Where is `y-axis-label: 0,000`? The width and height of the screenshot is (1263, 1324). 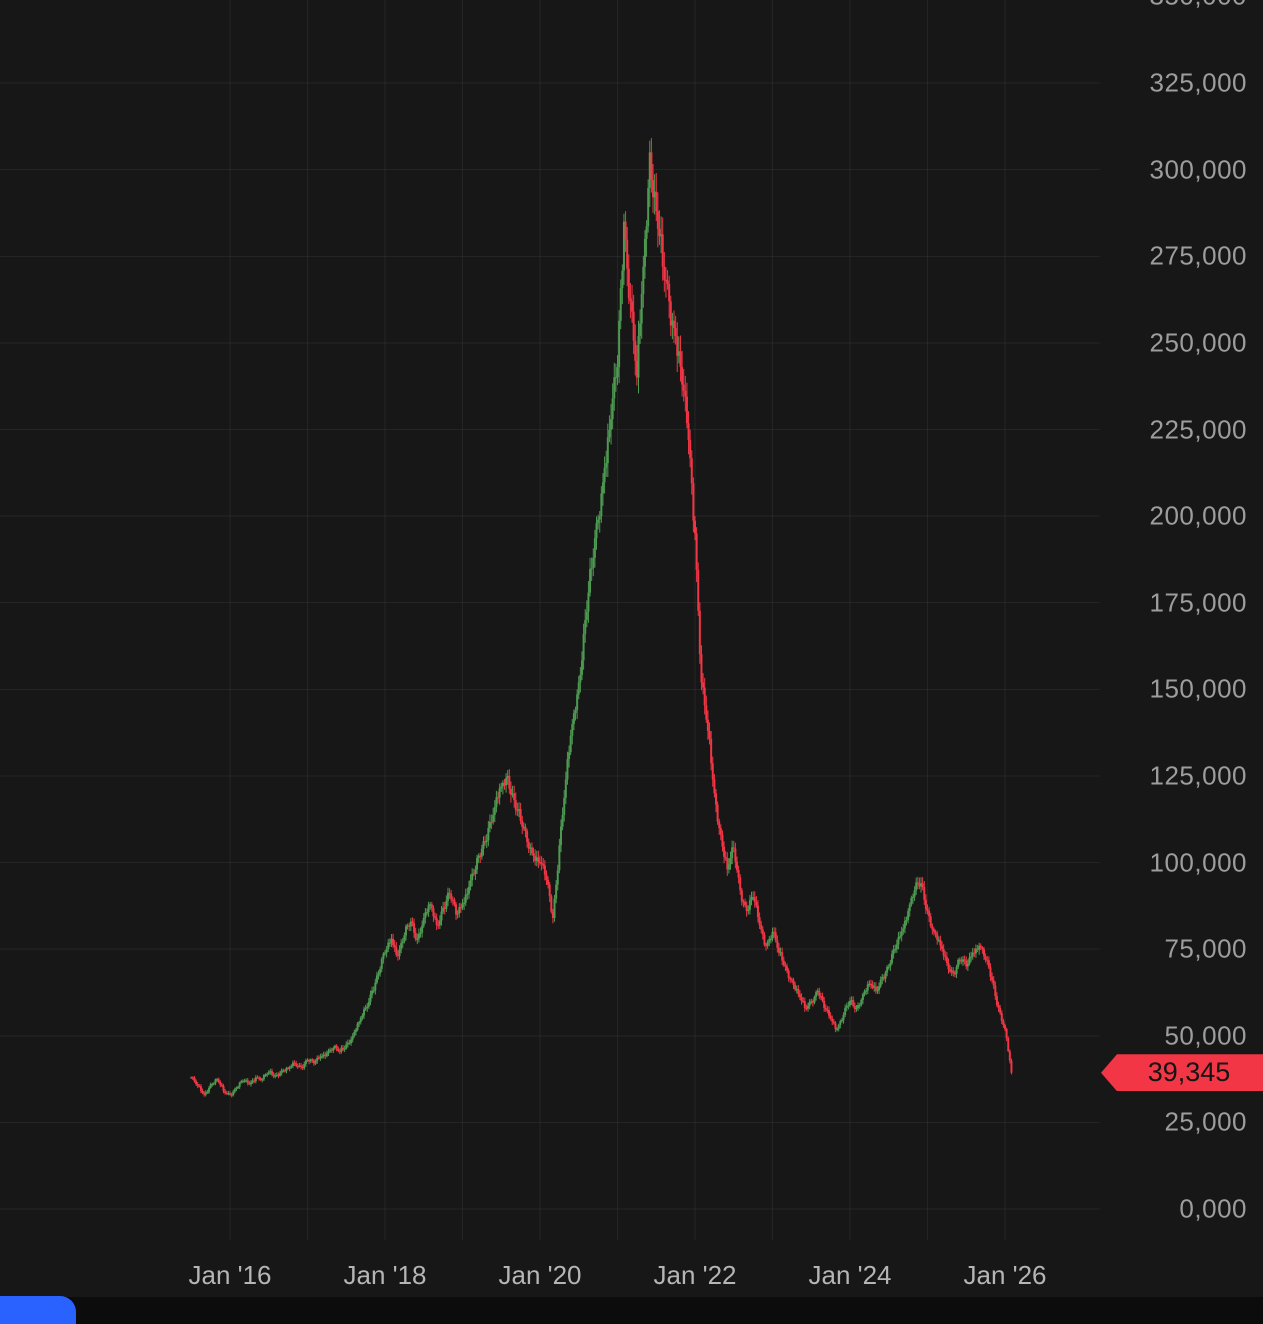 y-axis-label: 0,000 is located at coordinates (1213, 1208).